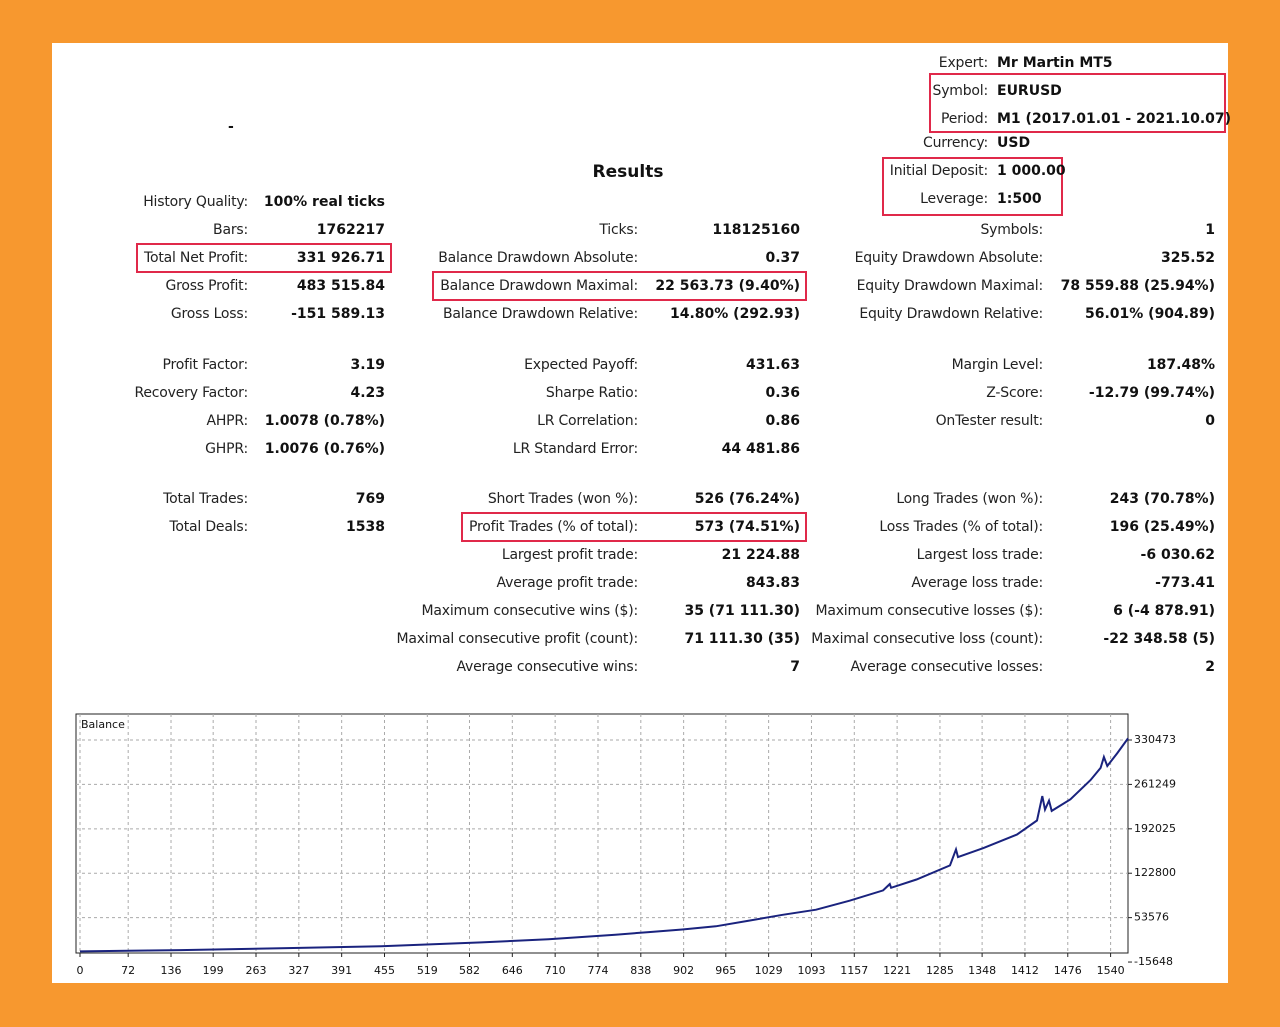  I want to click on stat-label: Recovery Factor:, so click(191, 393).